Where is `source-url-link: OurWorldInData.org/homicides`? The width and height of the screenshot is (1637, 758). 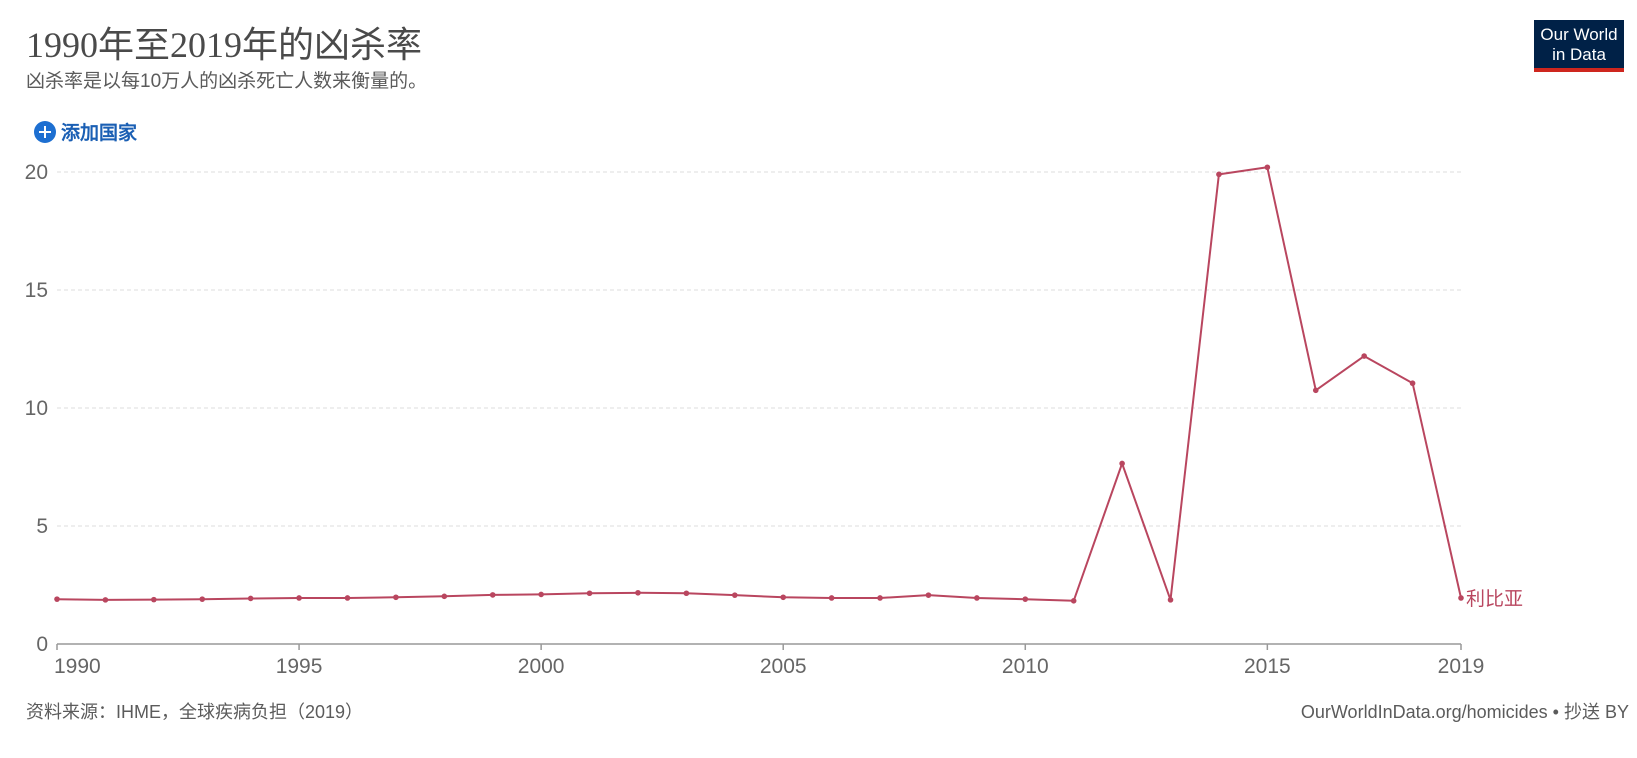 source-url-link: OurWorldInData.org/homicides is located at coordinates (1424, 712).